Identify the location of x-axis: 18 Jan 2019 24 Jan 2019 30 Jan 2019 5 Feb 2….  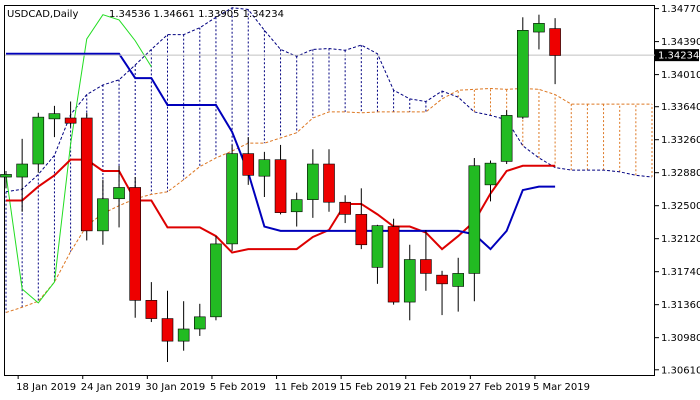
(303, 384).